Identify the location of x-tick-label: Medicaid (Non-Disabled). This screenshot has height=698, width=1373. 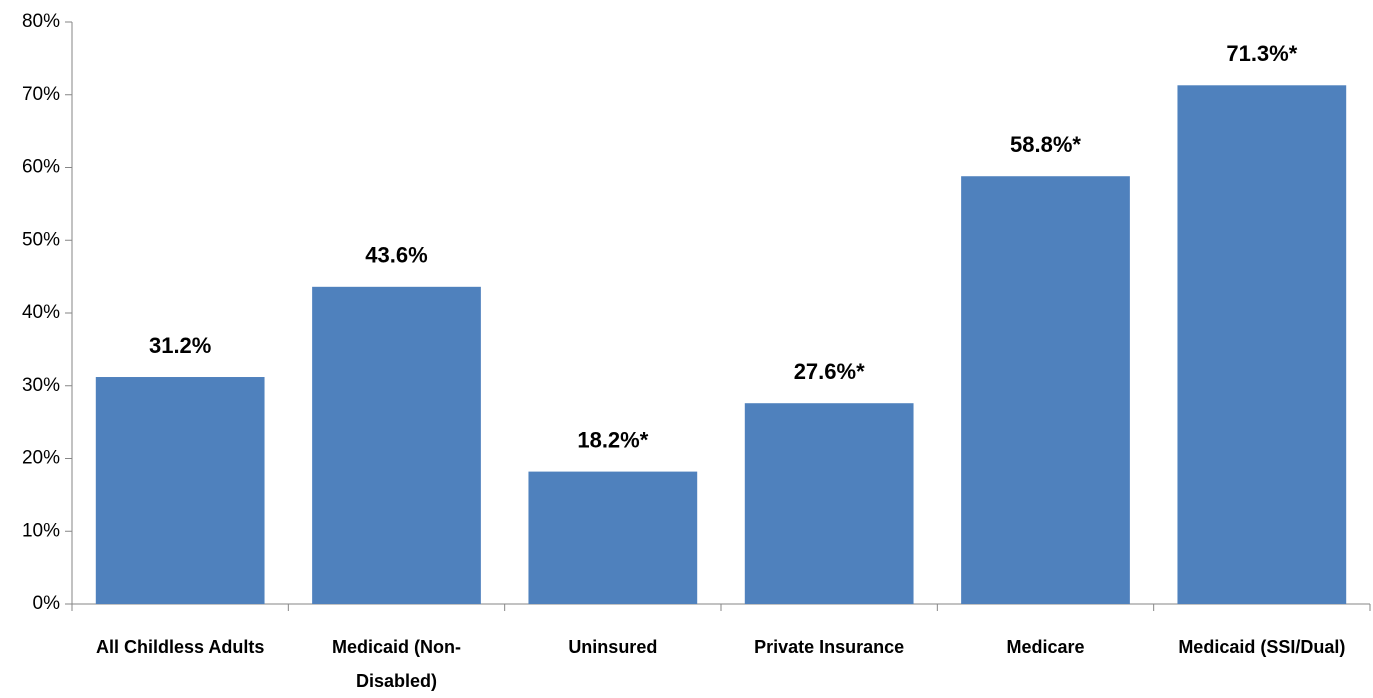
(396, 664).